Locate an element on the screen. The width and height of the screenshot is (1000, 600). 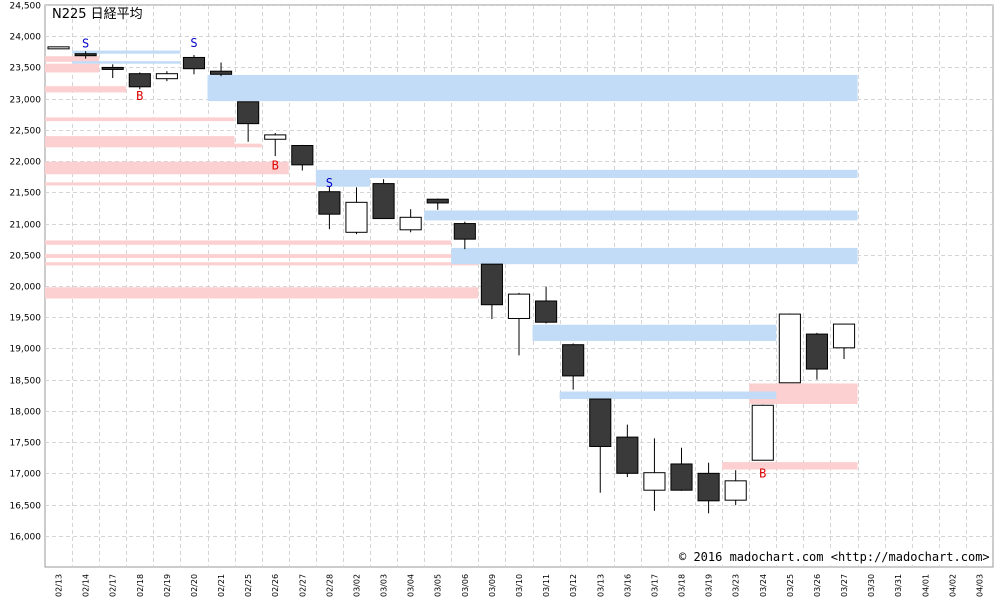
y-tick-label: 19,000 is located at coordinates (26, 350).